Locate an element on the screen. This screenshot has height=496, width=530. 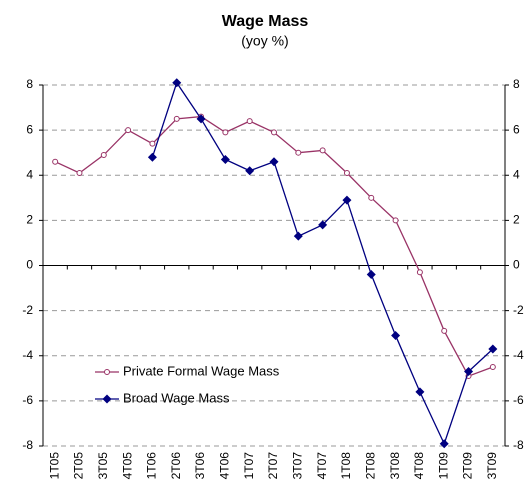
x-tick-label: 1T06 is located at coordinates (152, 466).